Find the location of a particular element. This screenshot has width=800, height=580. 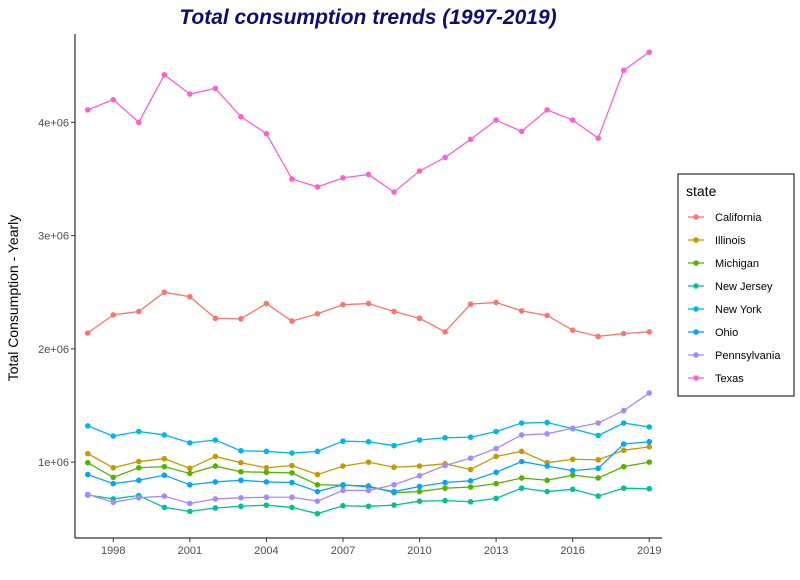

x-tick-label: 2001 is located at coordinates (190, 551).